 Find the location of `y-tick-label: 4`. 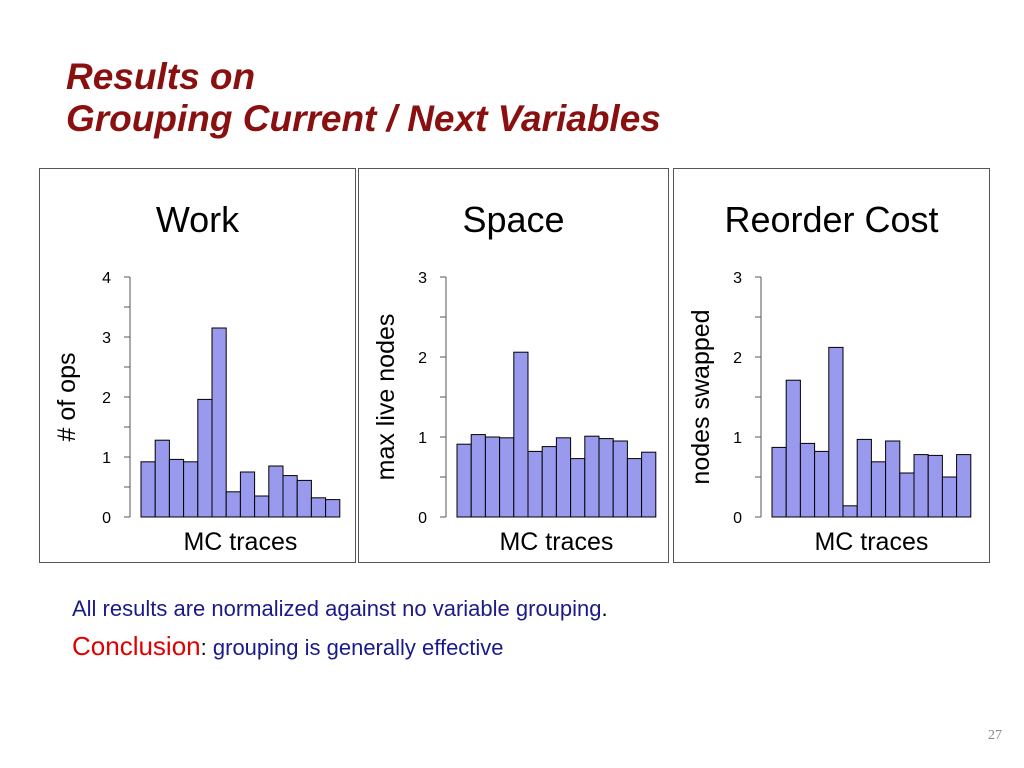

y-tick-label: 4 is located at coordinates (106, 278).